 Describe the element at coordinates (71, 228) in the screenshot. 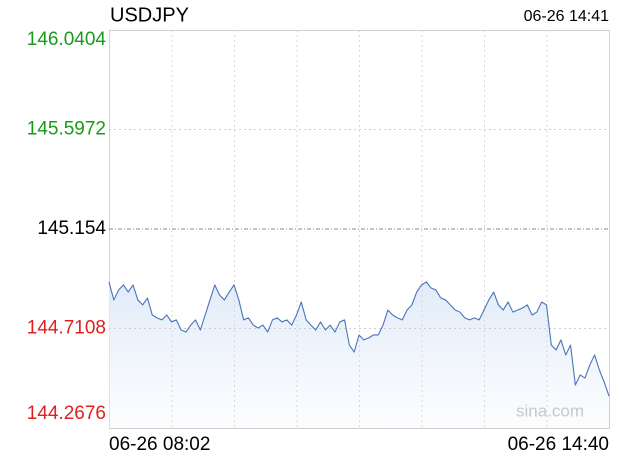

I see `y-tick-label: 145.154` at that location.